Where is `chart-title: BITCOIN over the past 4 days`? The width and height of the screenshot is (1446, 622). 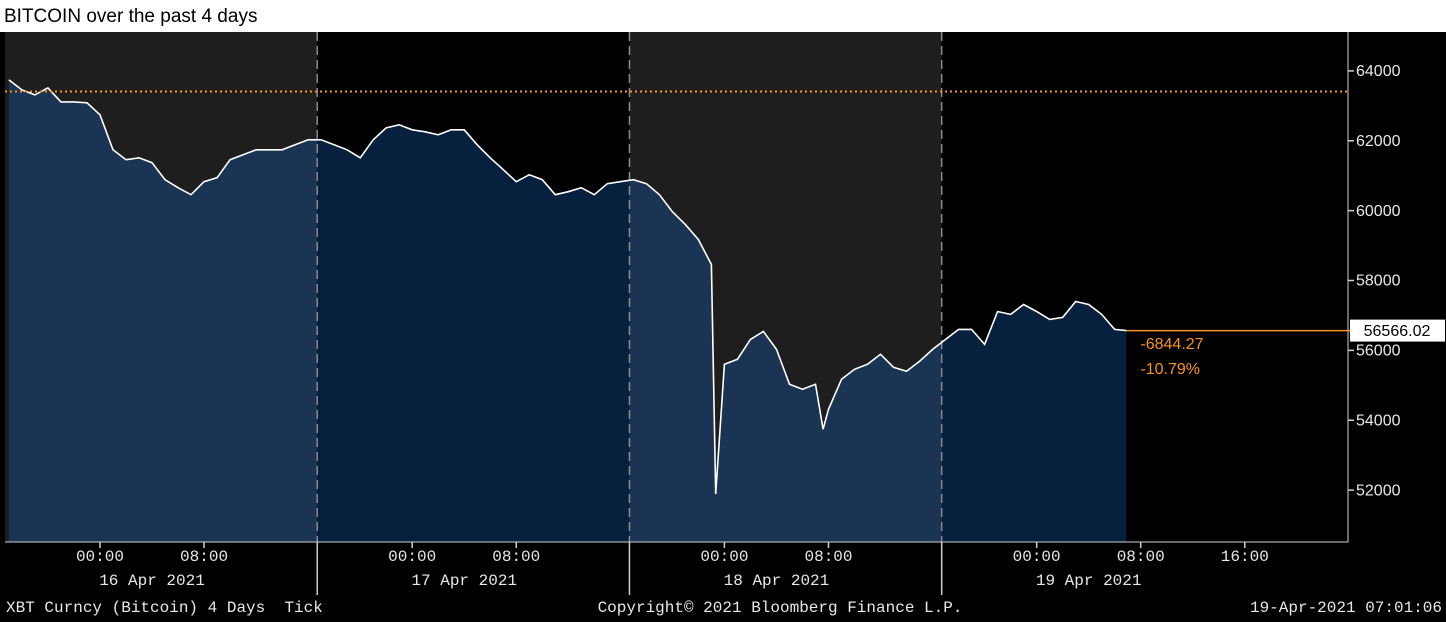
chart-title: BITCOIN over the past 4 days is located at coordinates (130, 16).